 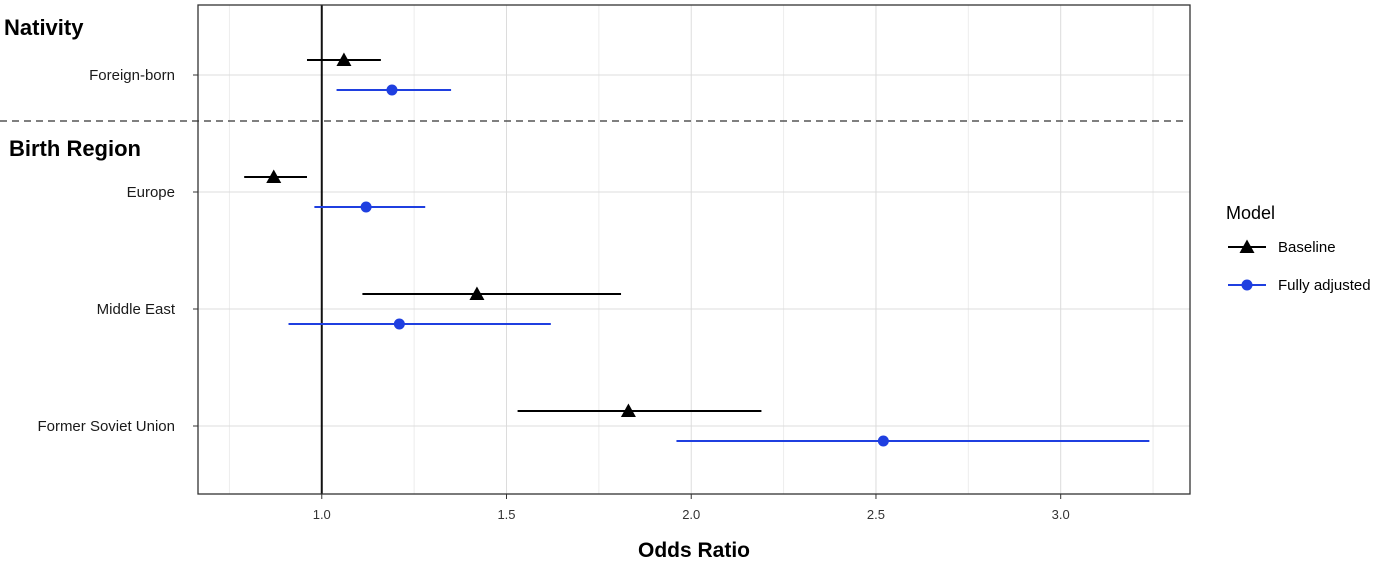 I want to click on axis-ticks: 1.0 1.5 2.0 2.5 3.0, so click(x=691, y=508).